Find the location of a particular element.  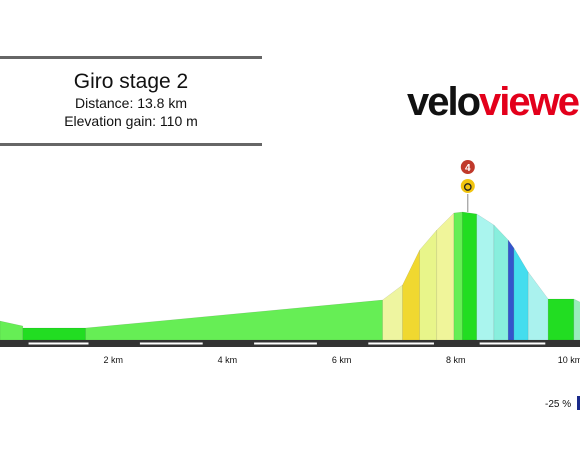

stage-title: Giro stage 2 is located at coordinates (131, 81).